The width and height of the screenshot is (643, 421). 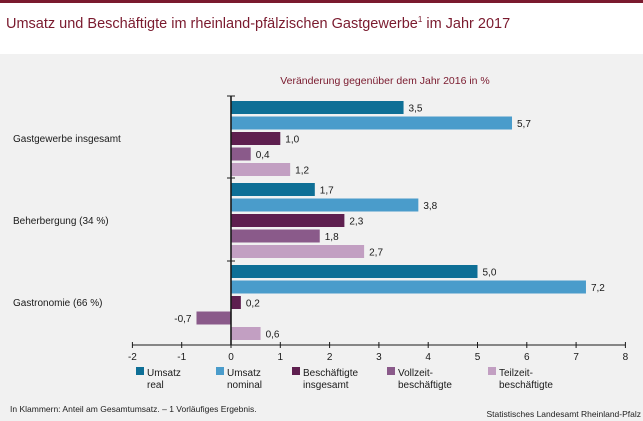 I want to click on x-tick-label: 0, so click(x=231, y=357).